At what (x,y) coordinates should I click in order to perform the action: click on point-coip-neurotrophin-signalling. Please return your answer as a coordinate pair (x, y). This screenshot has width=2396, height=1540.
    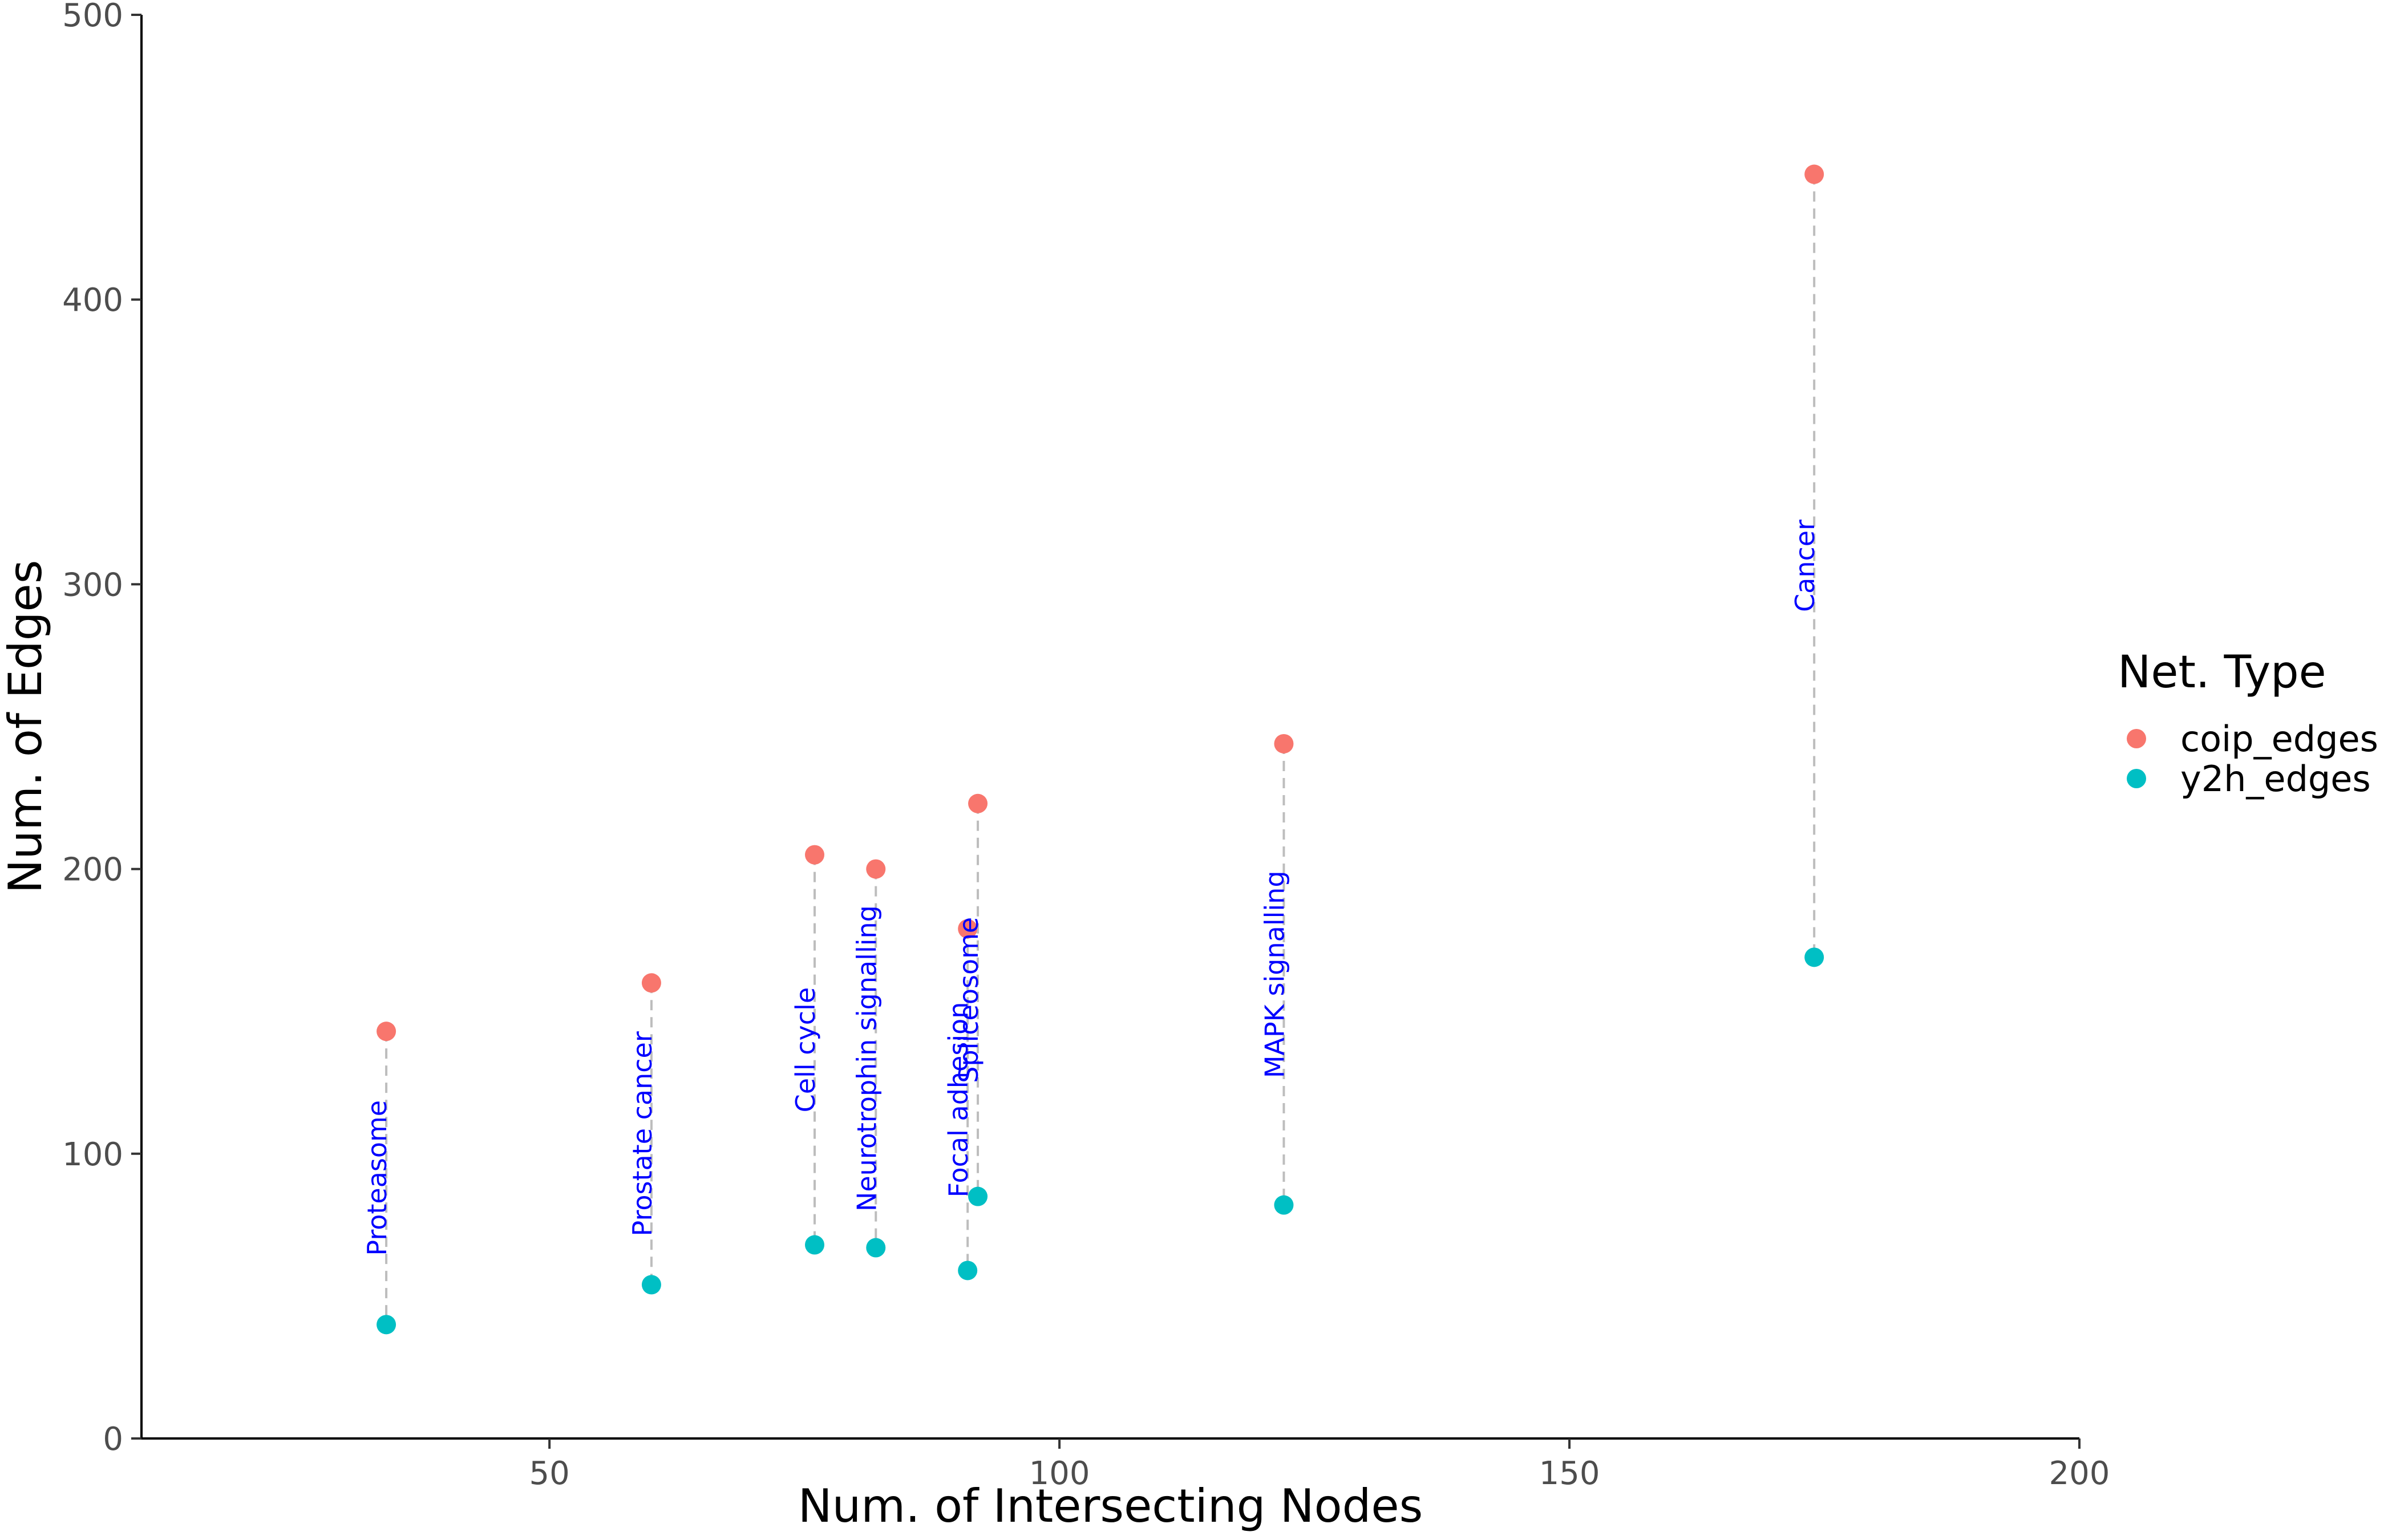
    Looking at the image, I should click on (876, 869).